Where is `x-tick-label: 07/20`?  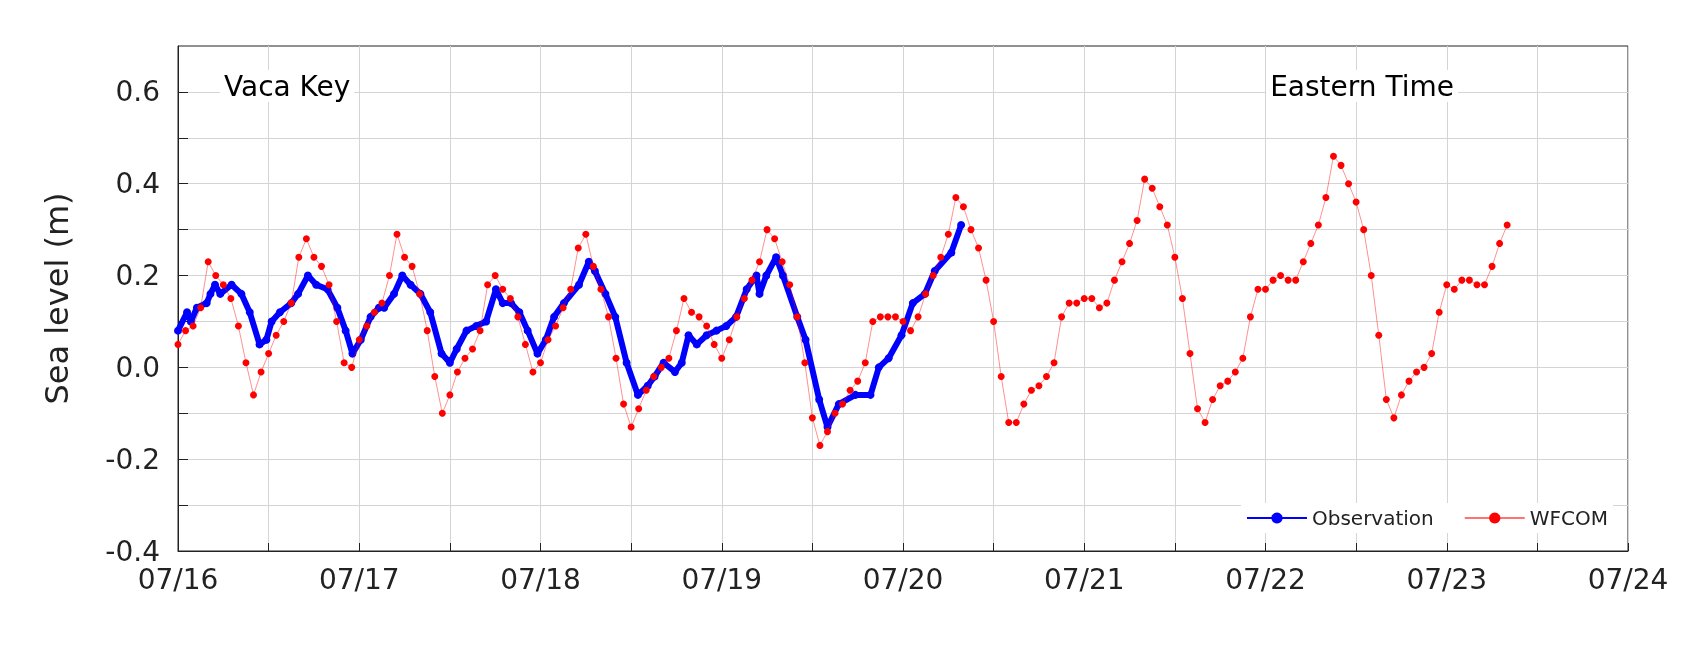 x-tick-label: 07/20 is located at coordinates (903, 579).